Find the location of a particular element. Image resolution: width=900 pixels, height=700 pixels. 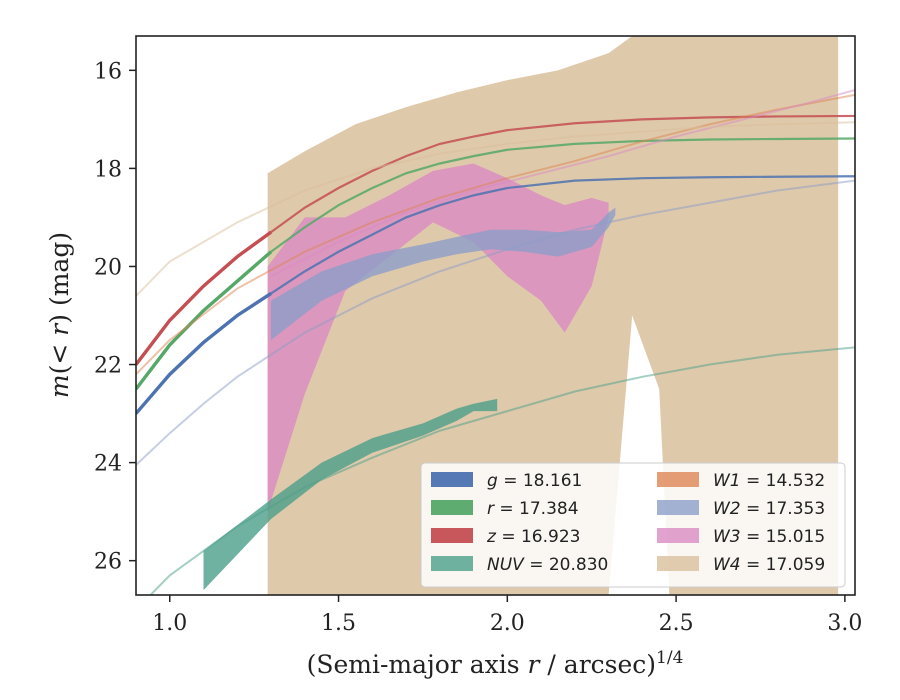

y-label-r: r is located at coordinates (59, 329).